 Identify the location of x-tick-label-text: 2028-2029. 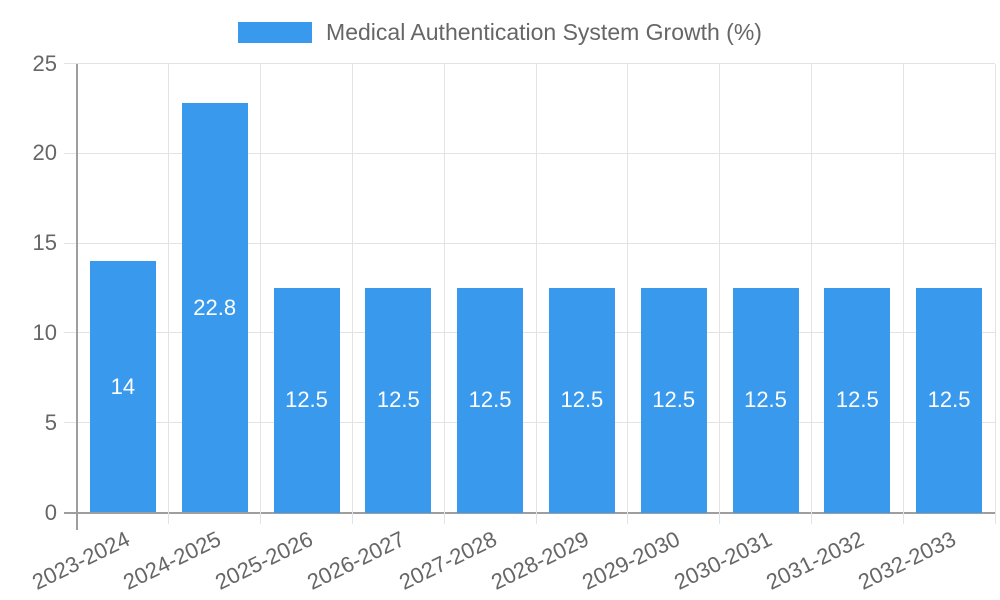
(539, 560).